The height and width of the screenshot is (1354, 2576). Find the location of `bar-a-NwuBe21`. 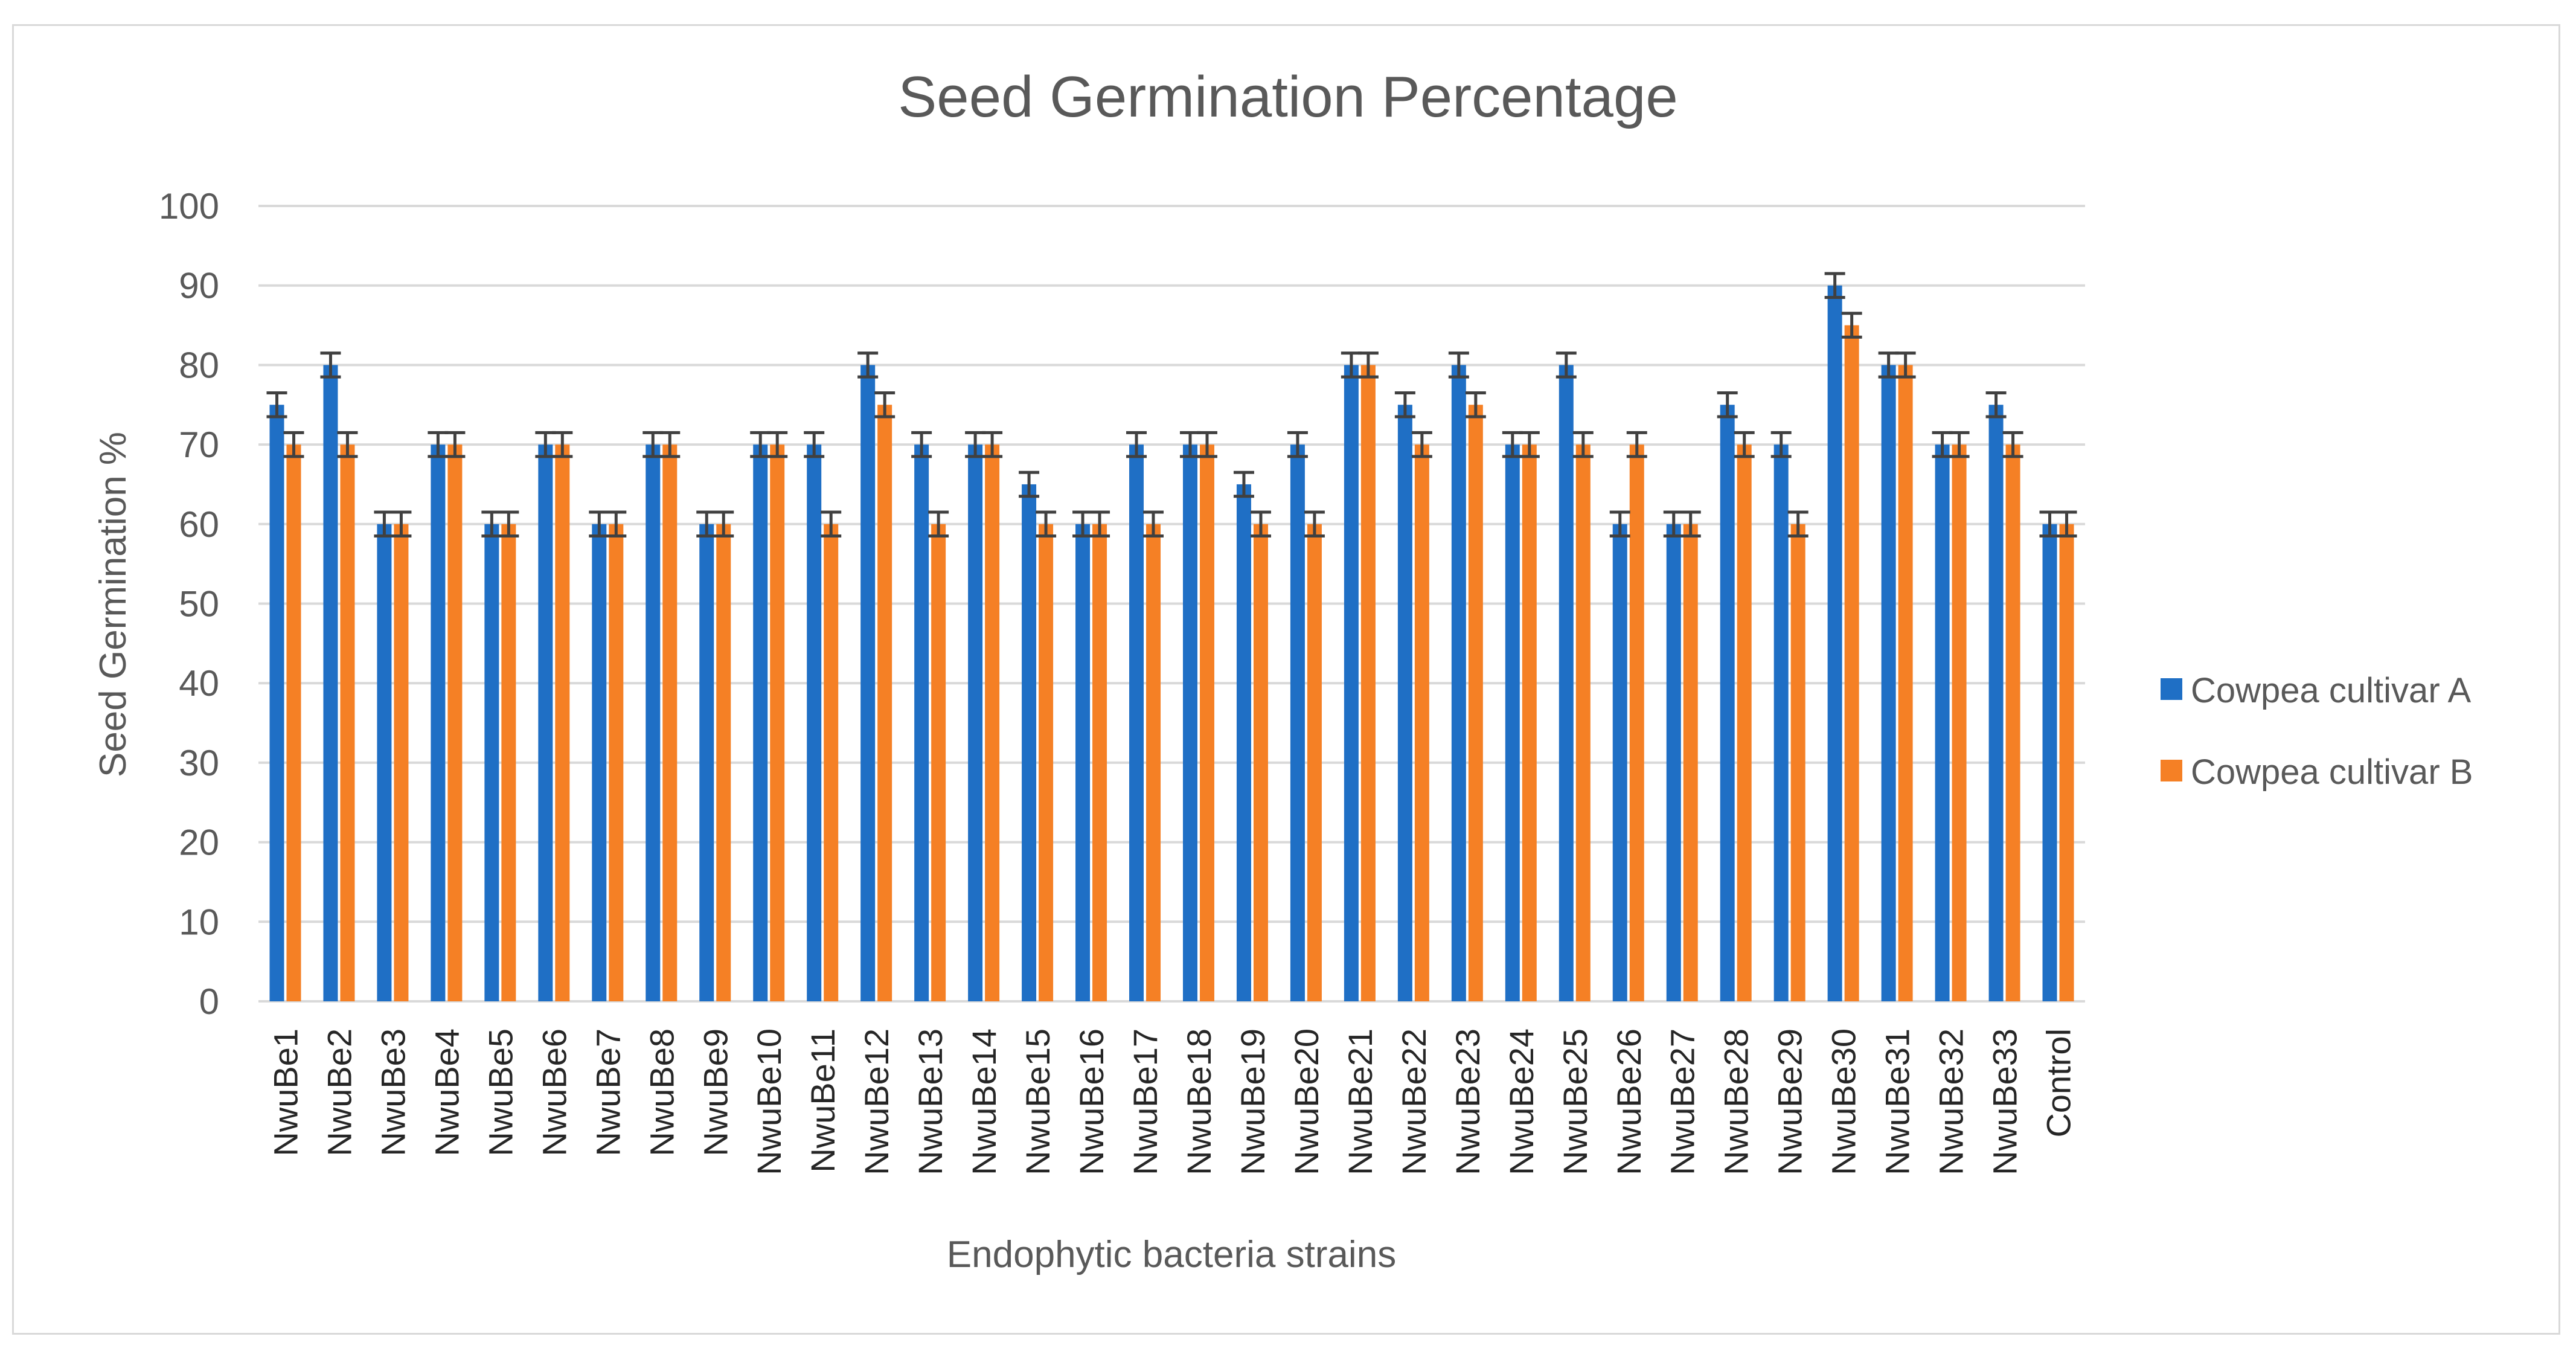

bar-a-NwuBe21 is located at coordinates (1351, 683).